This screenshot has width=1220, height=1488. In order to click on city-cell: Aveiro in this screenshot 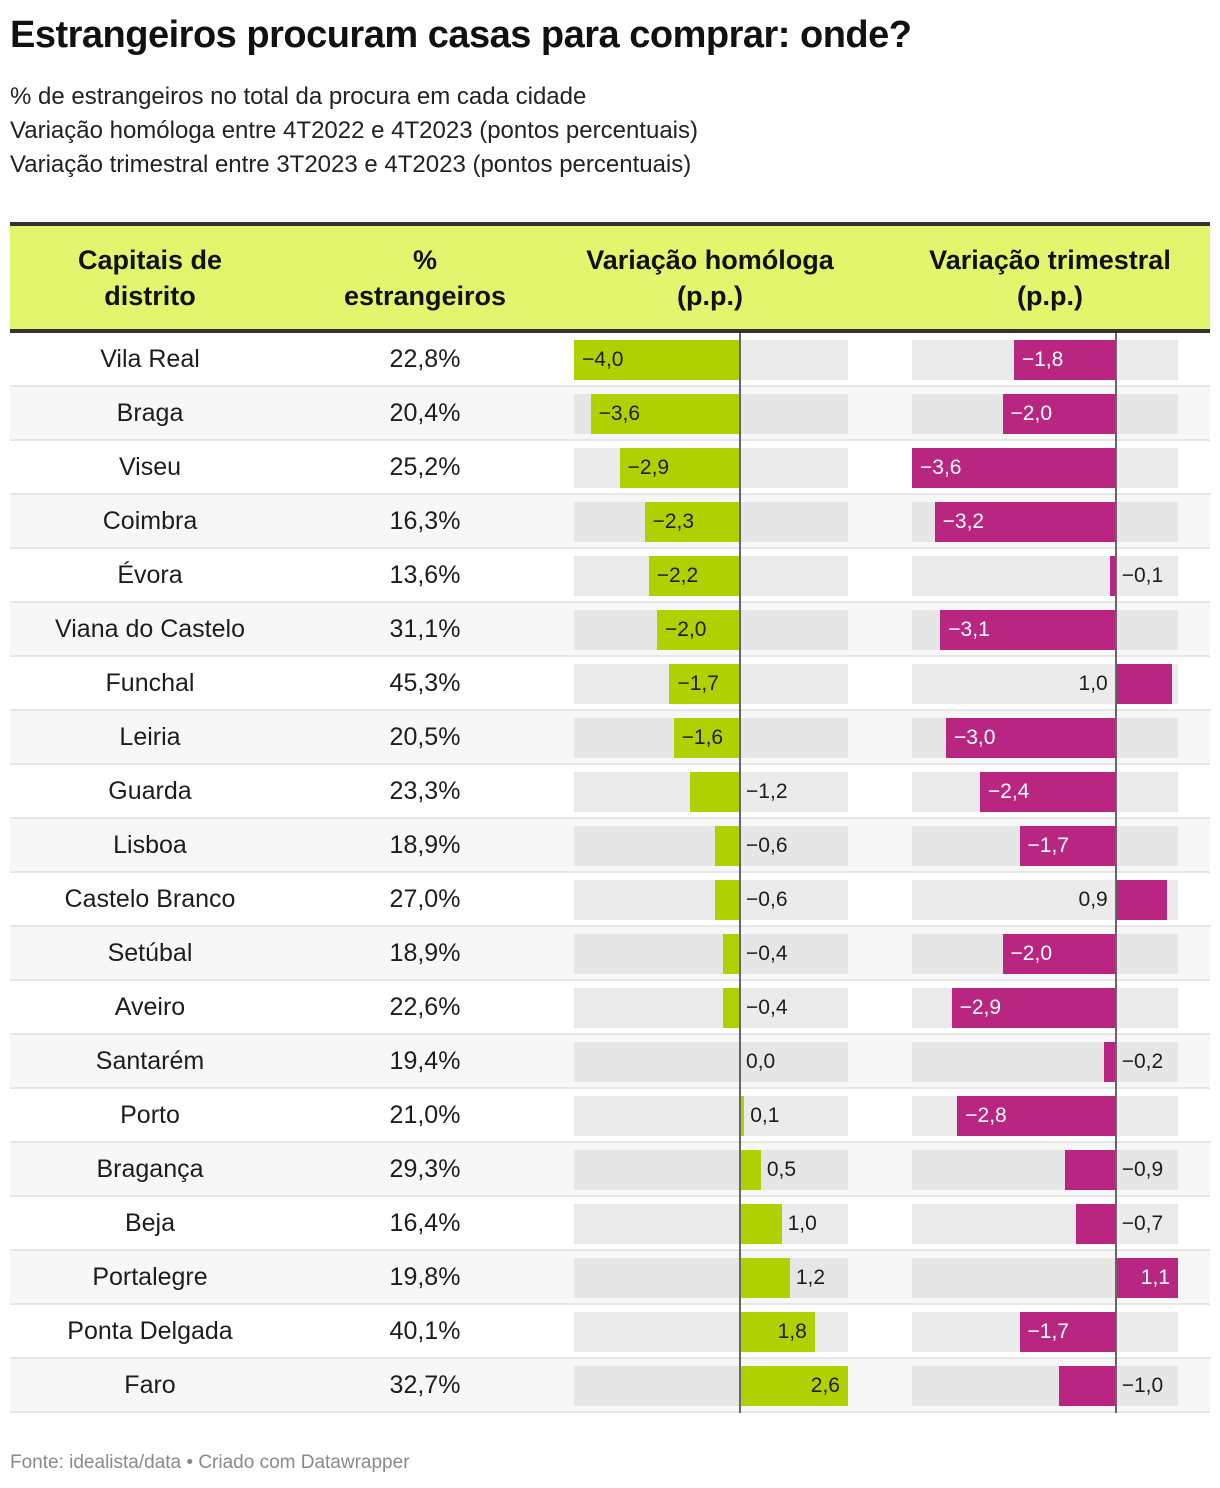, I will do `click(150, 1006)`.